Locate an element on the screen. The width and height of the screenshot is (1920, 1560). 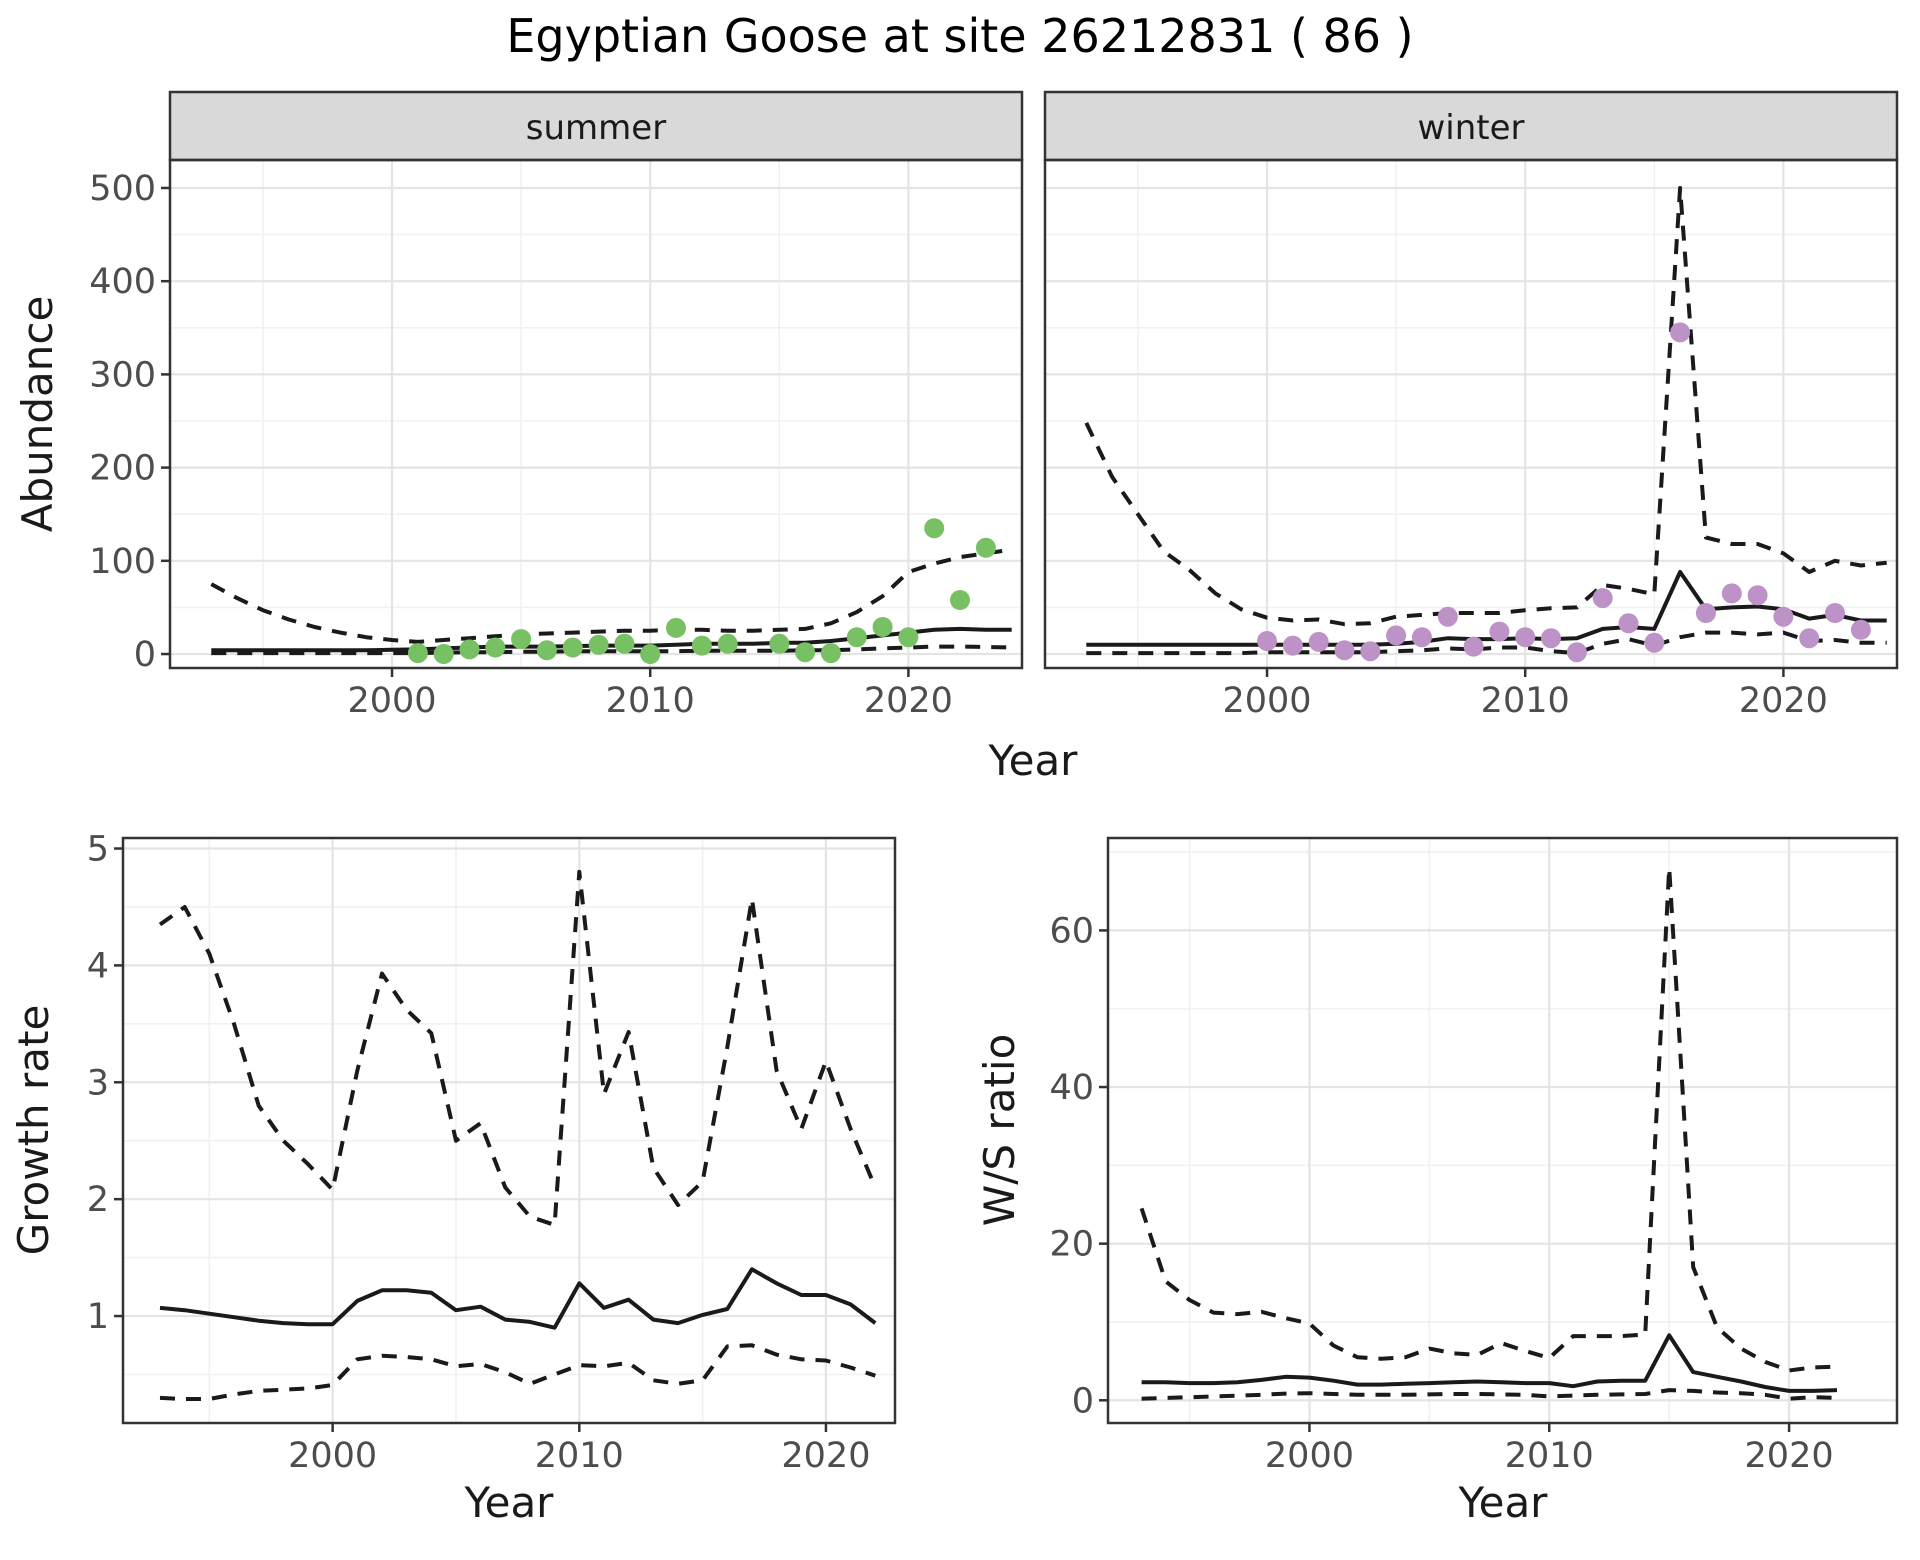
y-tick-label: 500 is located at coordinates (122, 189).